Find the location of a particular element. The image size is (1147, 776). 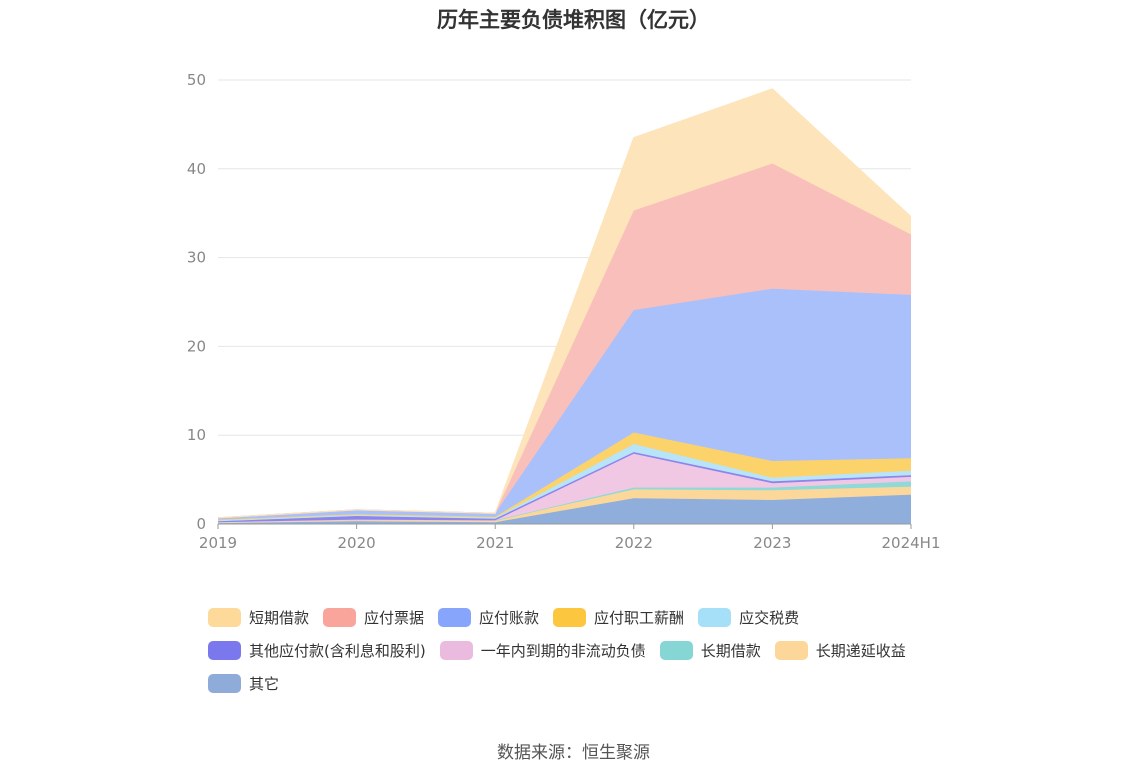

legend-label: 长期借款 is located at coordinates (730, 650).